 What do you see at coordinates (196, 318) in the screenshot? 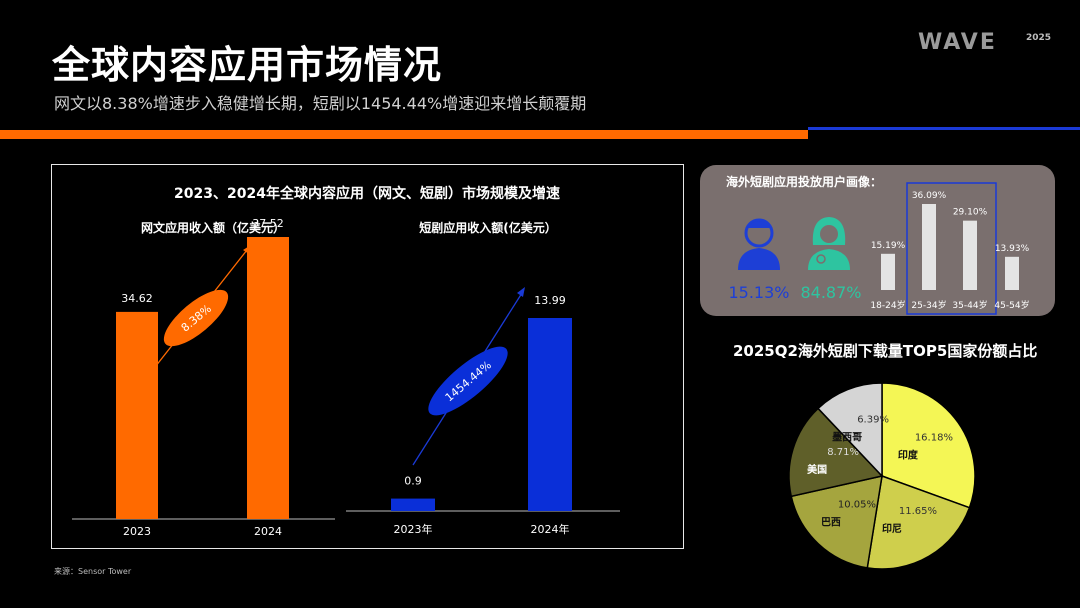
I see `web-novel-growth-badge` at bounding box center [196, 318].